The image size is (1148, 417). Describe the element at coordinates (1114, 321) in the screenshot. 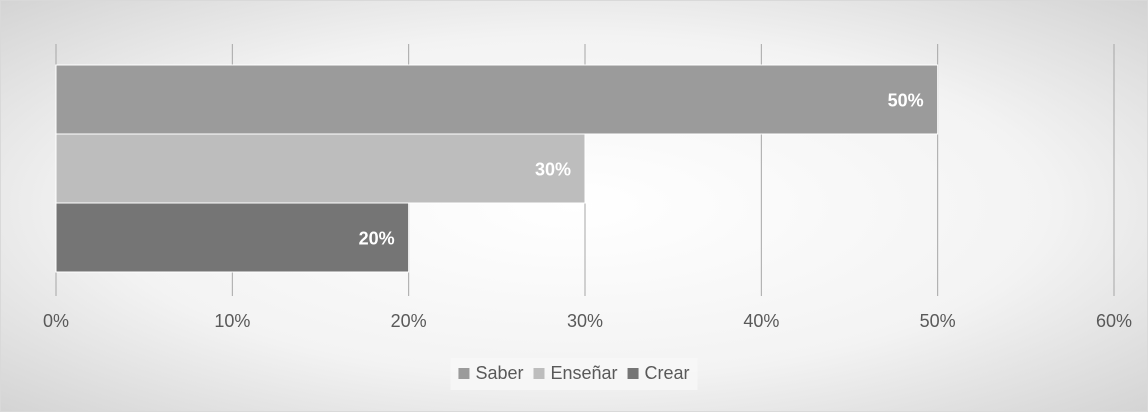

I see `x-tick-label: 60%` at that location.